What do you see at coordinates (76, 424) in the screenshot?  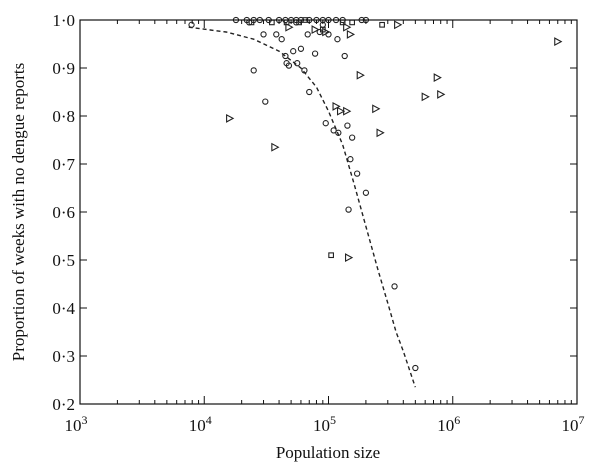 I see `x-tick-label: 10³` at bounding box center [76, 424].